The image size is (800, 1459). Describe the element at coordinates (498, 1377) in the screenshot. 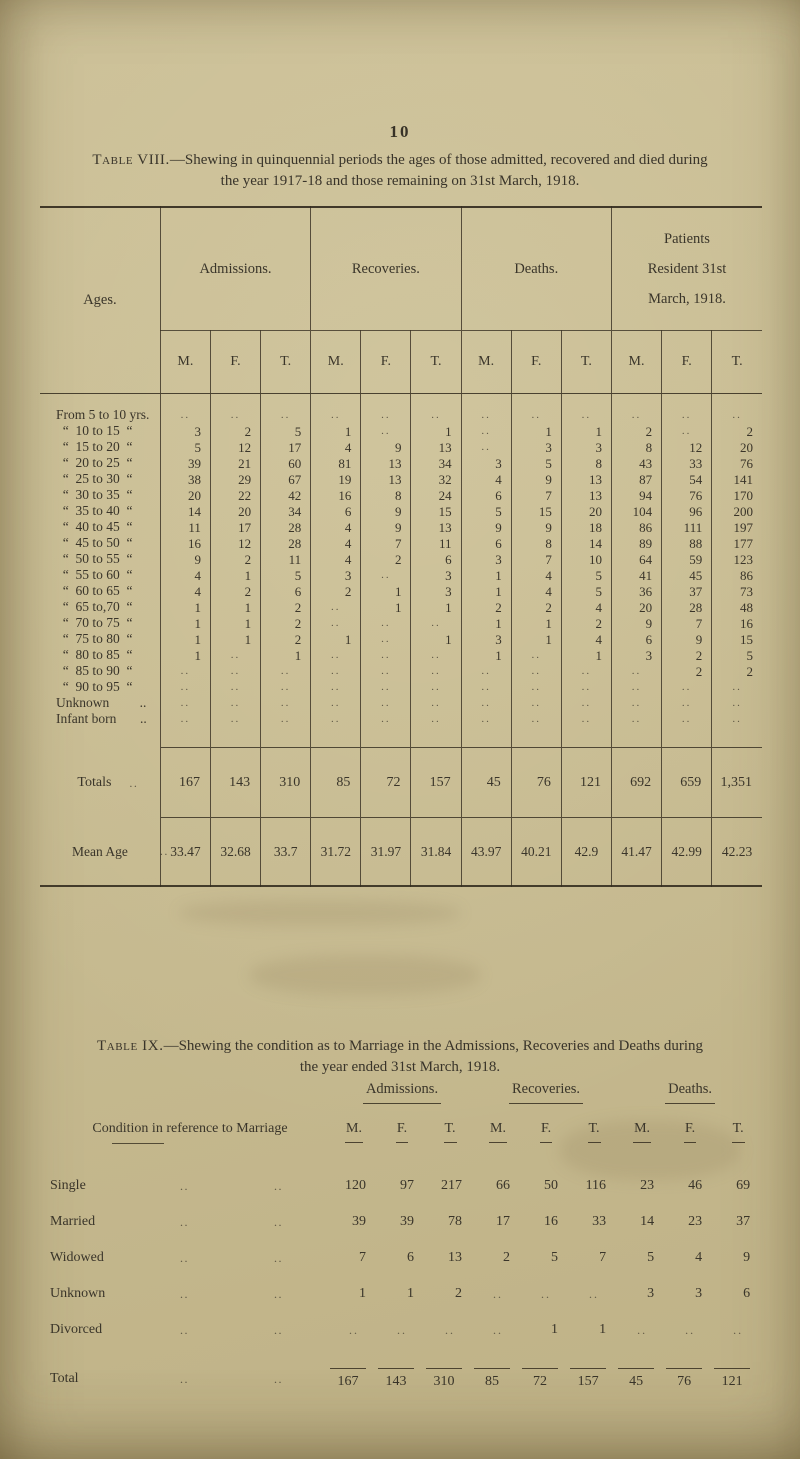

I see `cell: 85` at that location.